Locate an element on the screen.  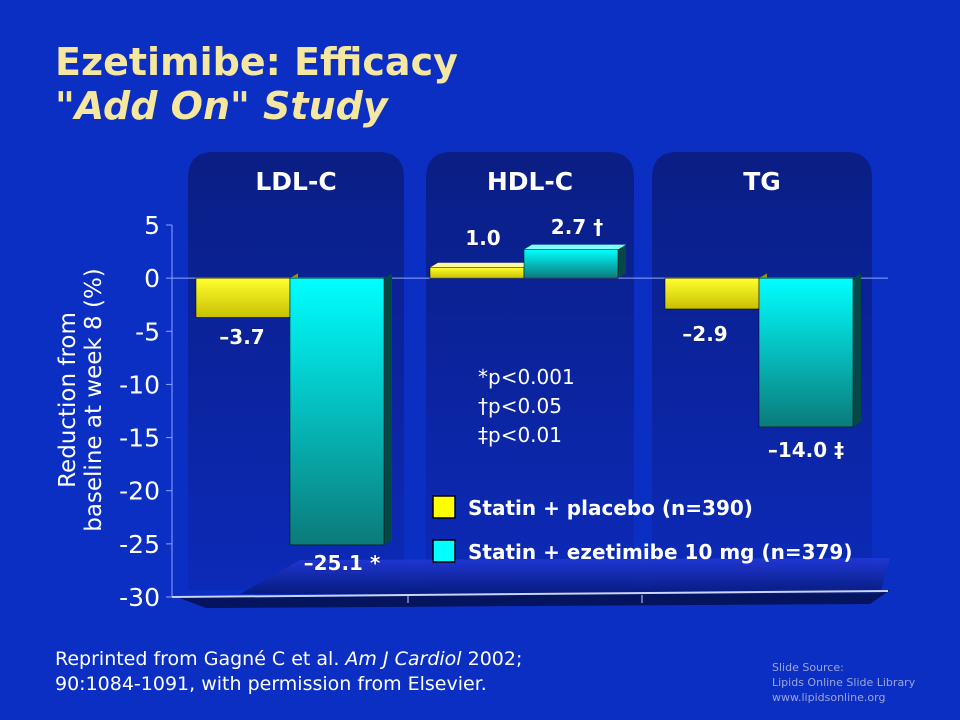
legend-label-series2: Statin + ezetimibe 10 mg (n=379) is located at coordinates (660, 552).